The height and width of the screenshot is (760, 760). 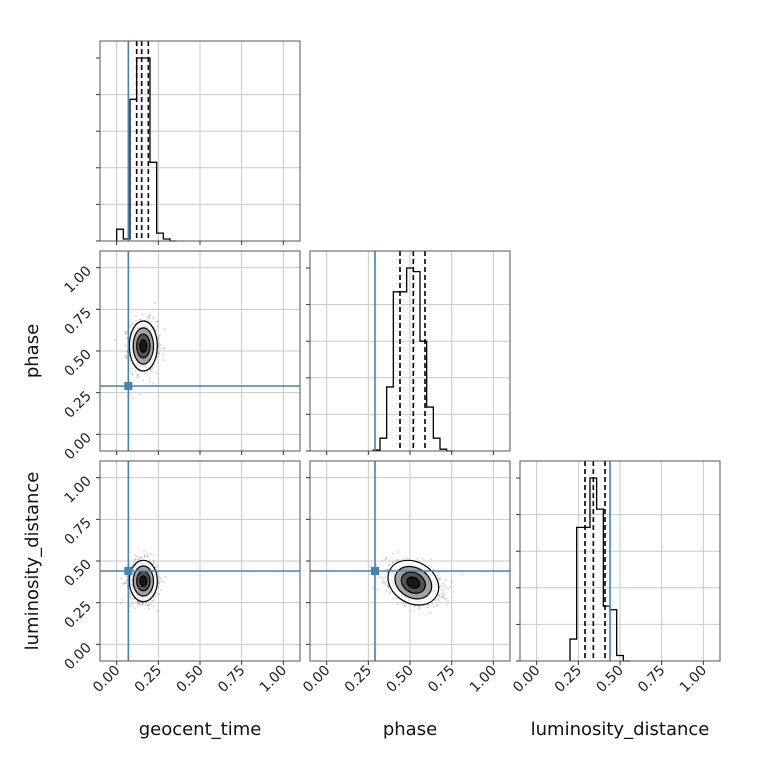 I want to click on histogram-luminosity_distance, so click(x=618, y=561).